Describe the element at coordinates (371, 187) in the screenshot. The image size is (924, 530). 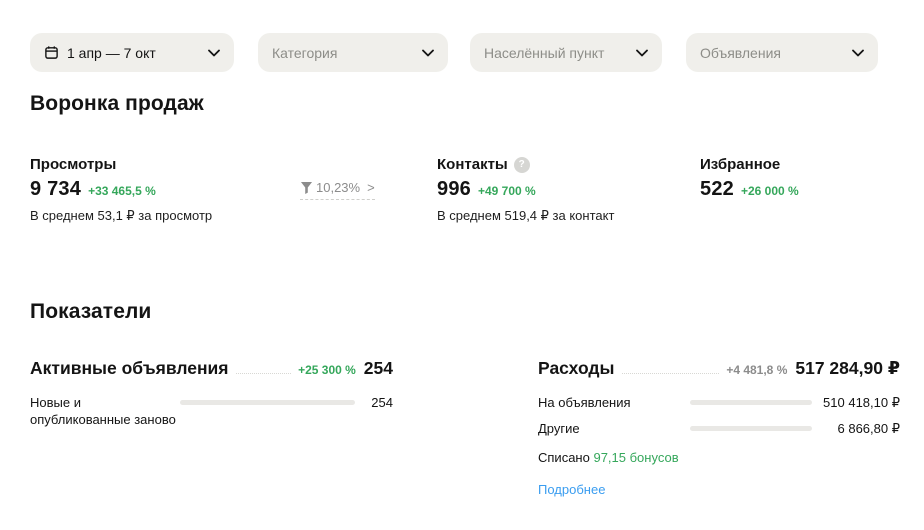
I see `chevron-right-icon: >` at that location.